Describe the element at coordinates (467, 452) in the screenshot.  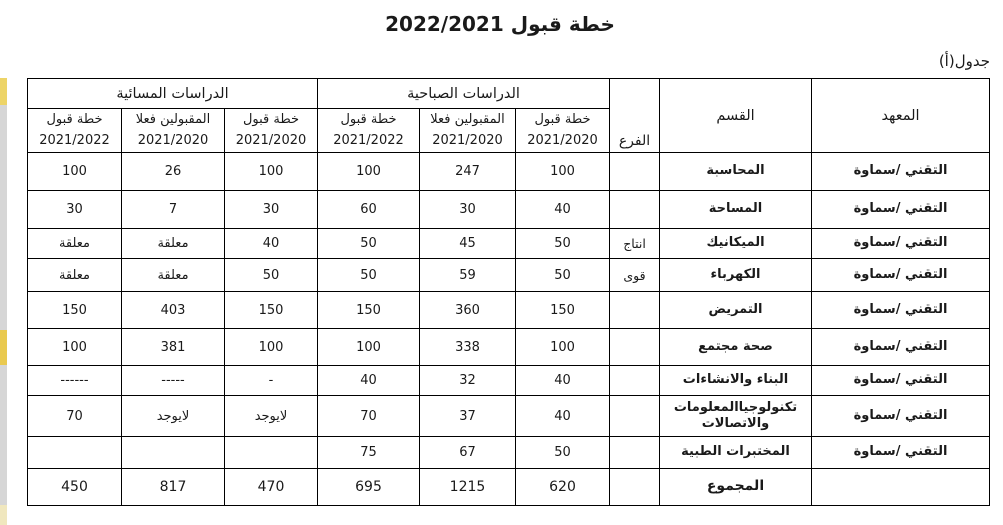
I see `morning-accepted-cell: 67` at that location.